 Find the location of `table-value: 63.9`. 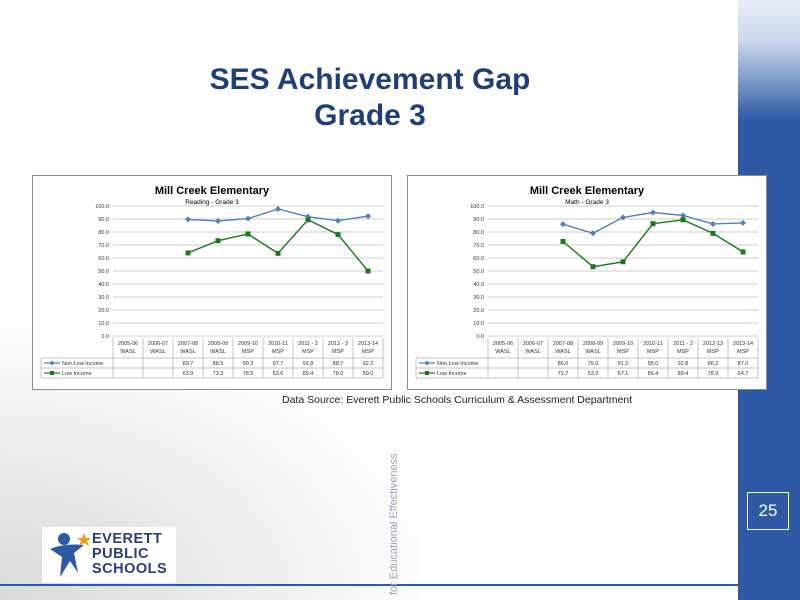

table-value: 63.9 is located at coordinates (188, 374).